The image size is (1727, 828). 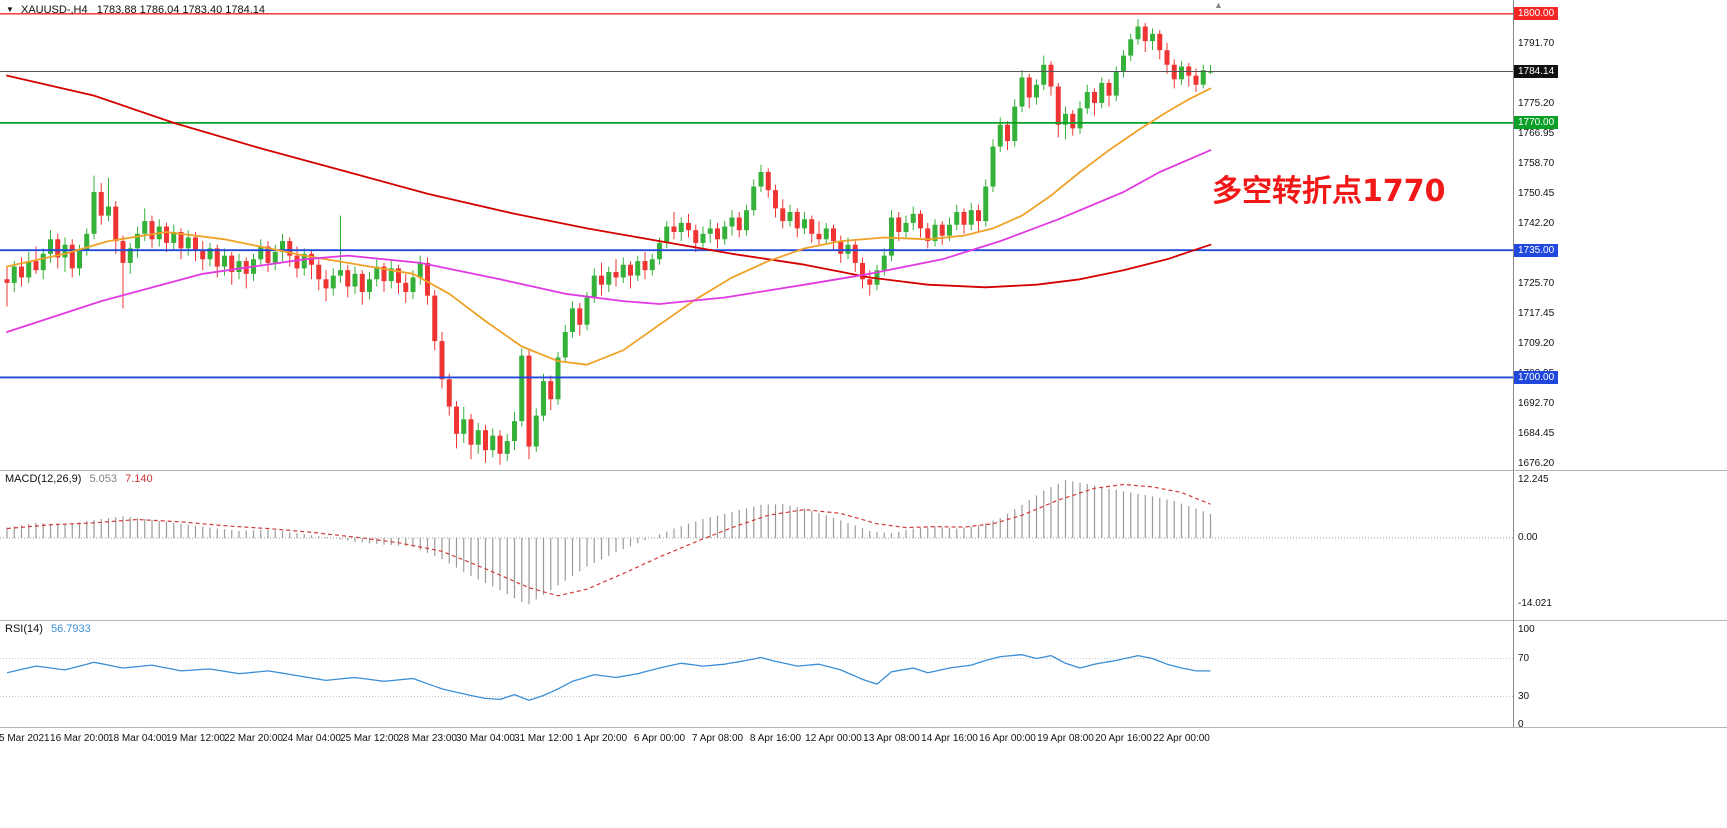 I want to click on price-axis-label: 1750.45, so click(x=1536, y=193).